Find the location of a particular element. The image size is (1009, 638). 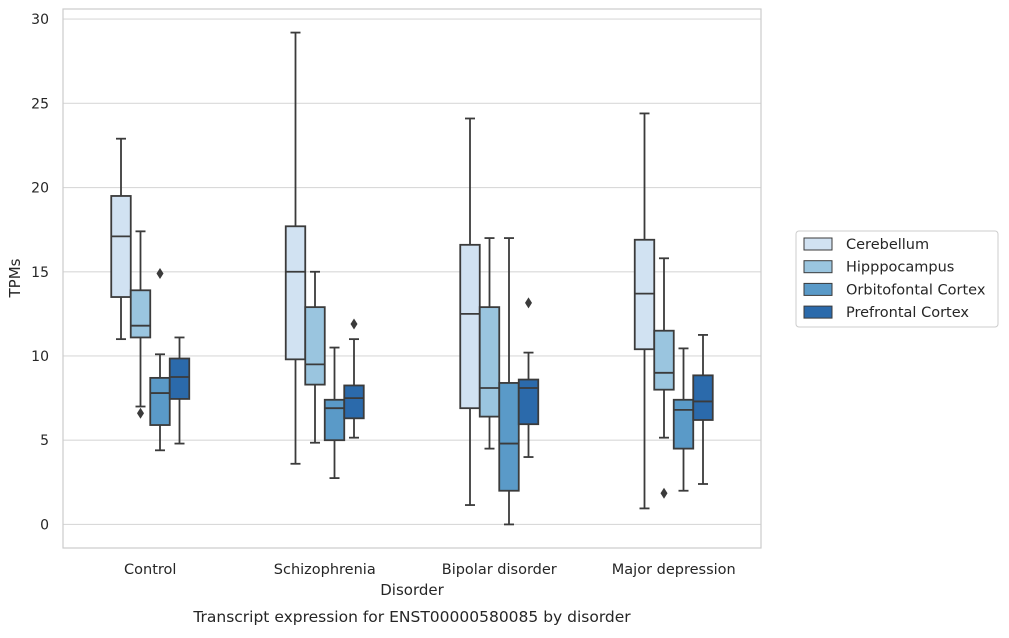

x-tick-label: Control is located at coordinates (150, 570).